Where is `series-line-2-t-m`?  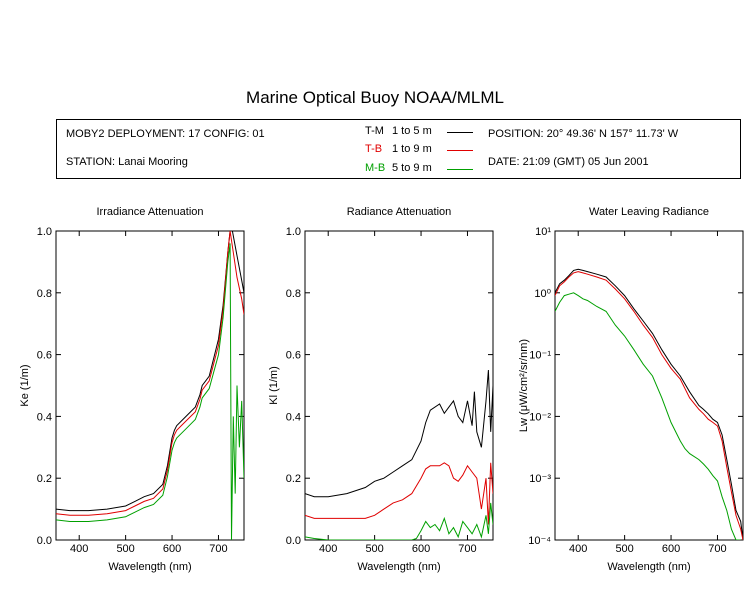 series-line-2-t-m is located at coordinates (649, 404).